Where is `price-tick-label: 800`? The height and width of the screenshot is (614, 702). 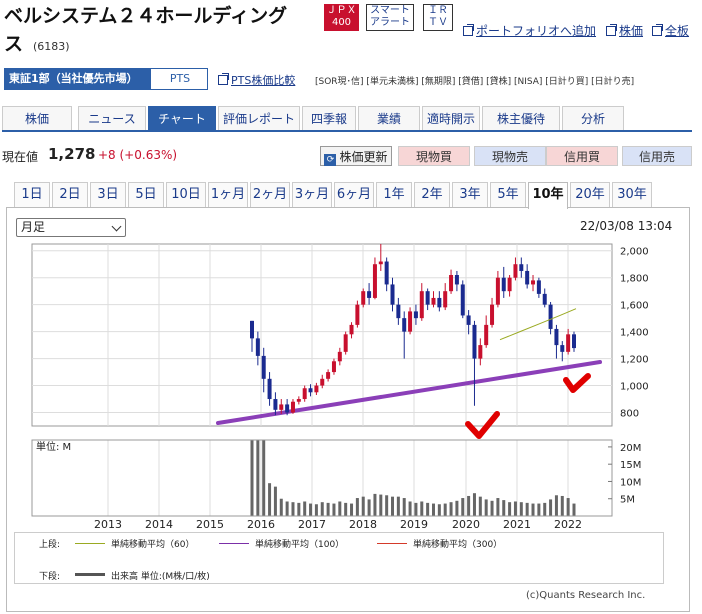 price-tick-label: 800 is located at coordinates (629, 414).